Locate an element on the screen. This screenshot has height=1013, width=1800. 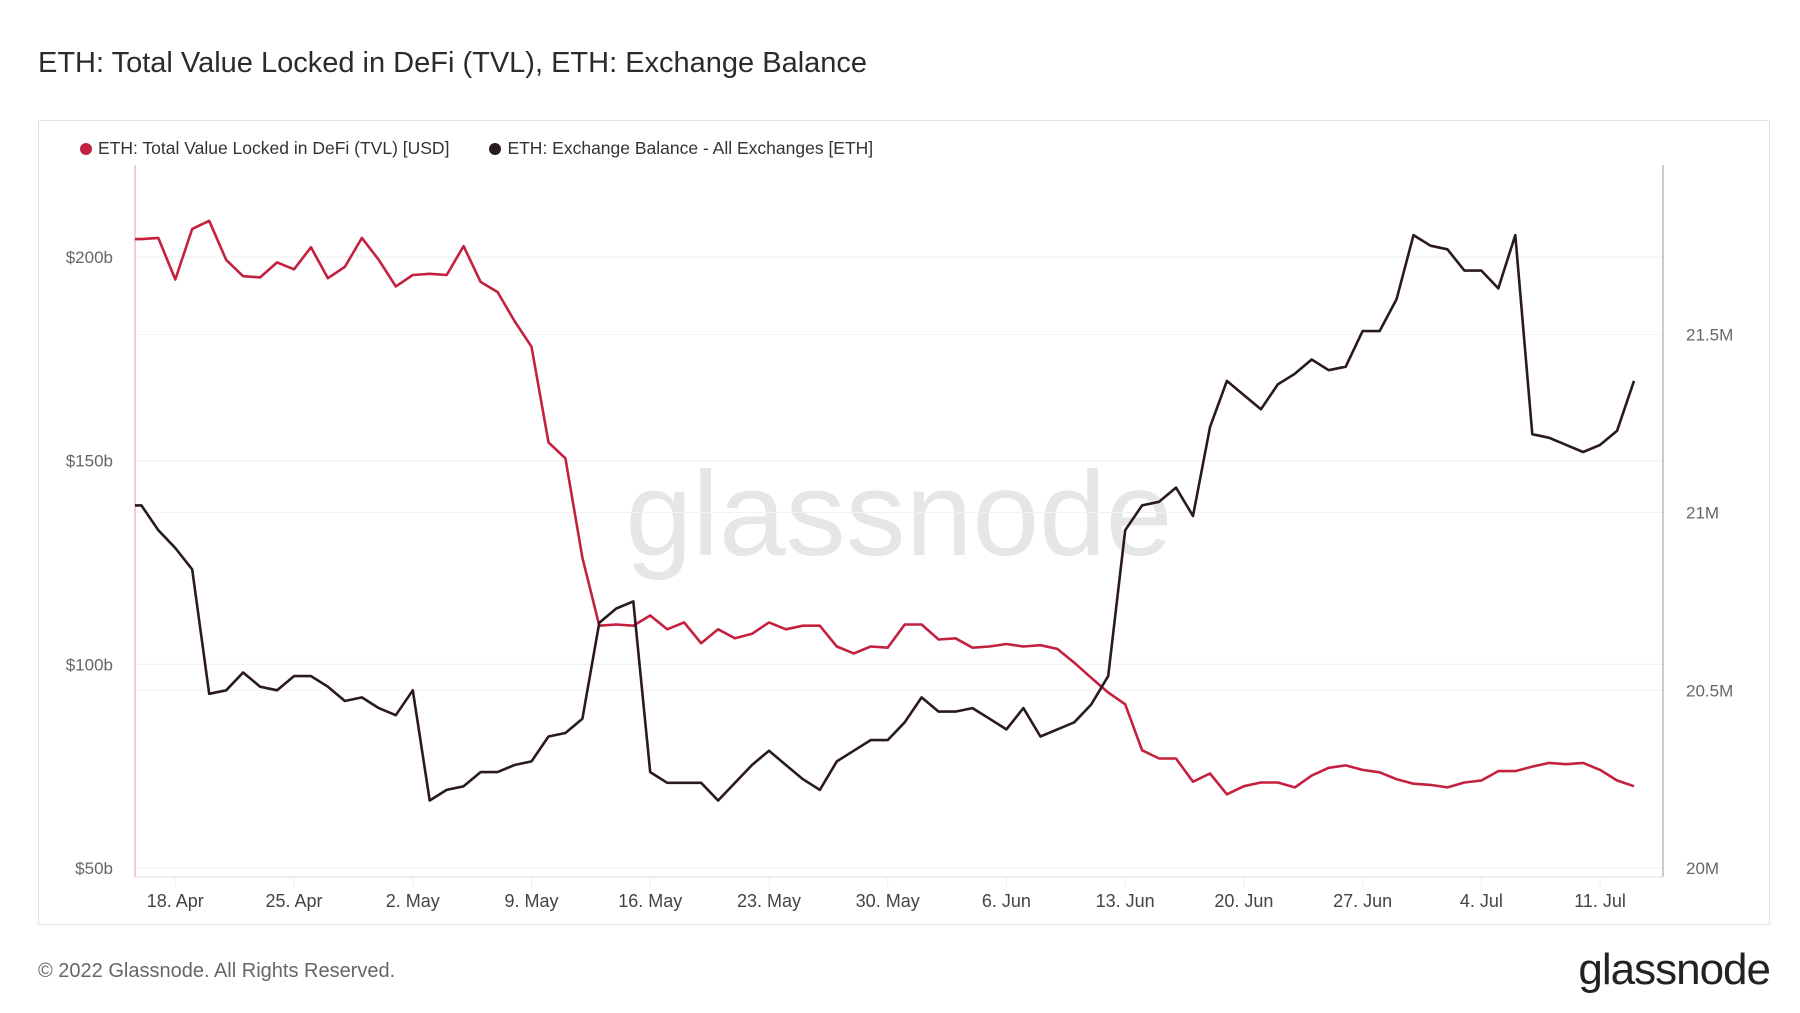
x-tick-label: 4. Jul is located at coordinates (1481, 901).